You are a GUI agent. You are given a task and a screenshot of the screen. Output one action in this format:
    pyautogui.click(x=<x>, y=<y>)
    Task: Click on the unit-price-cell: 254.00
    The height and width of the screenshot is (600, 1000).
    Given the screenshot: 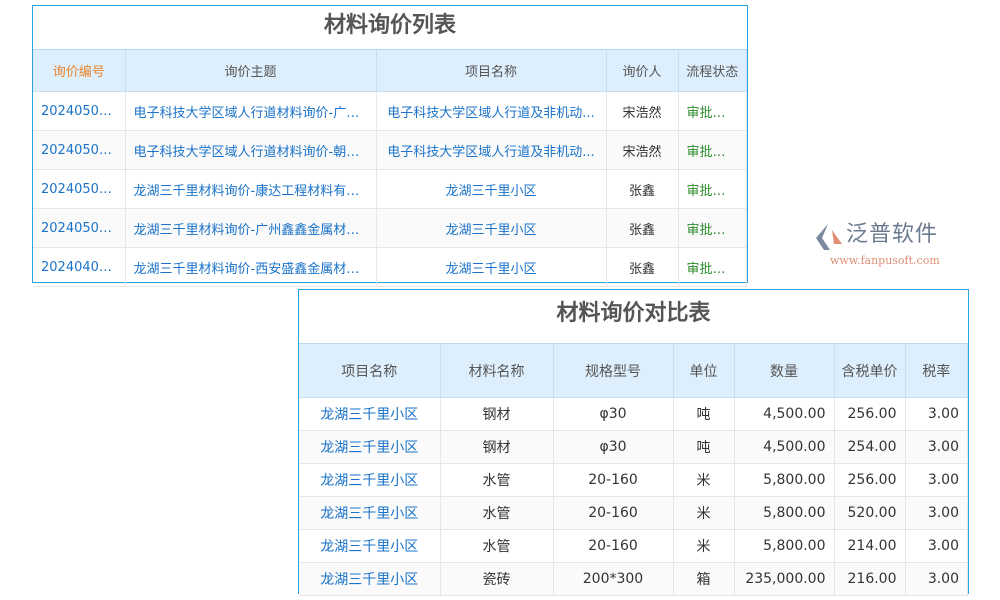 What is the action you would take?
    pyautogui.click(x=870, y=447)
    